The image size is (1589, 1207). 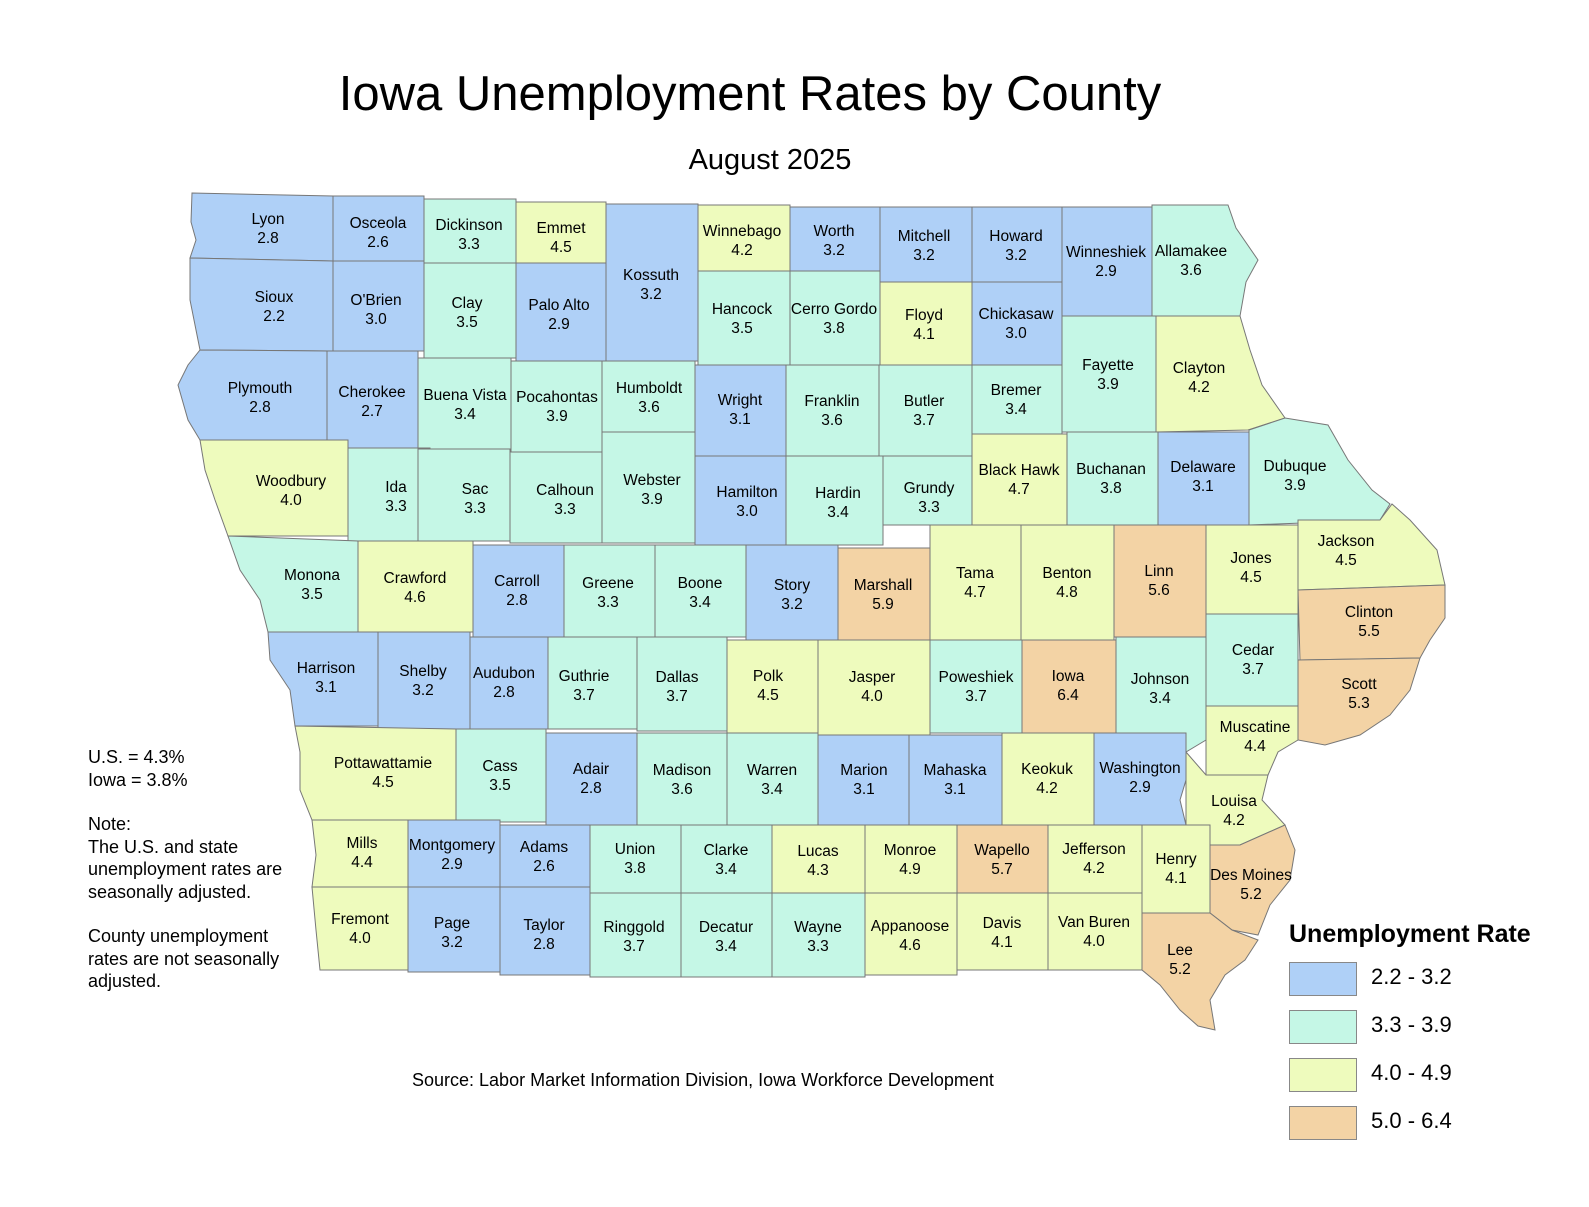 I want to click on county-name-label: Warren, so click(x=772, y=770).